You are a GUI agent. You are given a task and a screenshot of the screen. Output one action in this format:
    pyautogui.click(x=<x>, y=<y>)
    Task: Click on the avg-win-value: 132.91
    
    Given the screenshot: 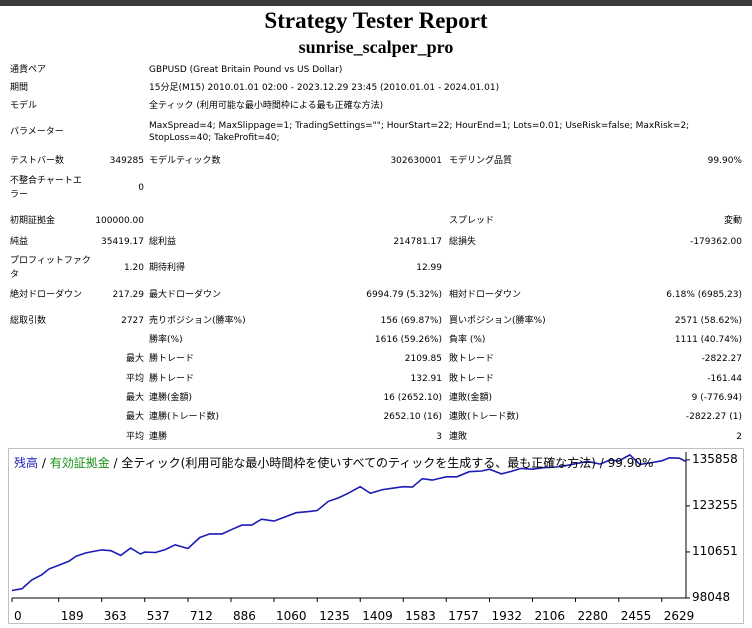 What is the action you would take?
    pyautogui.click(x=426, y=379)
    